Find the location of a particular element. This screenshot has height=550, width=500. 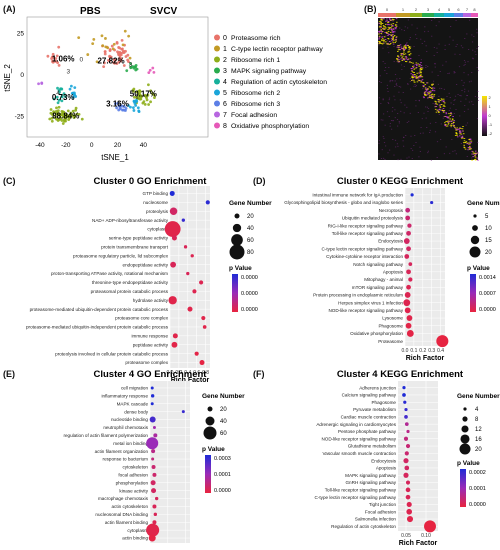

category-label: Focal adhesion is located at coordinates (381, 511).